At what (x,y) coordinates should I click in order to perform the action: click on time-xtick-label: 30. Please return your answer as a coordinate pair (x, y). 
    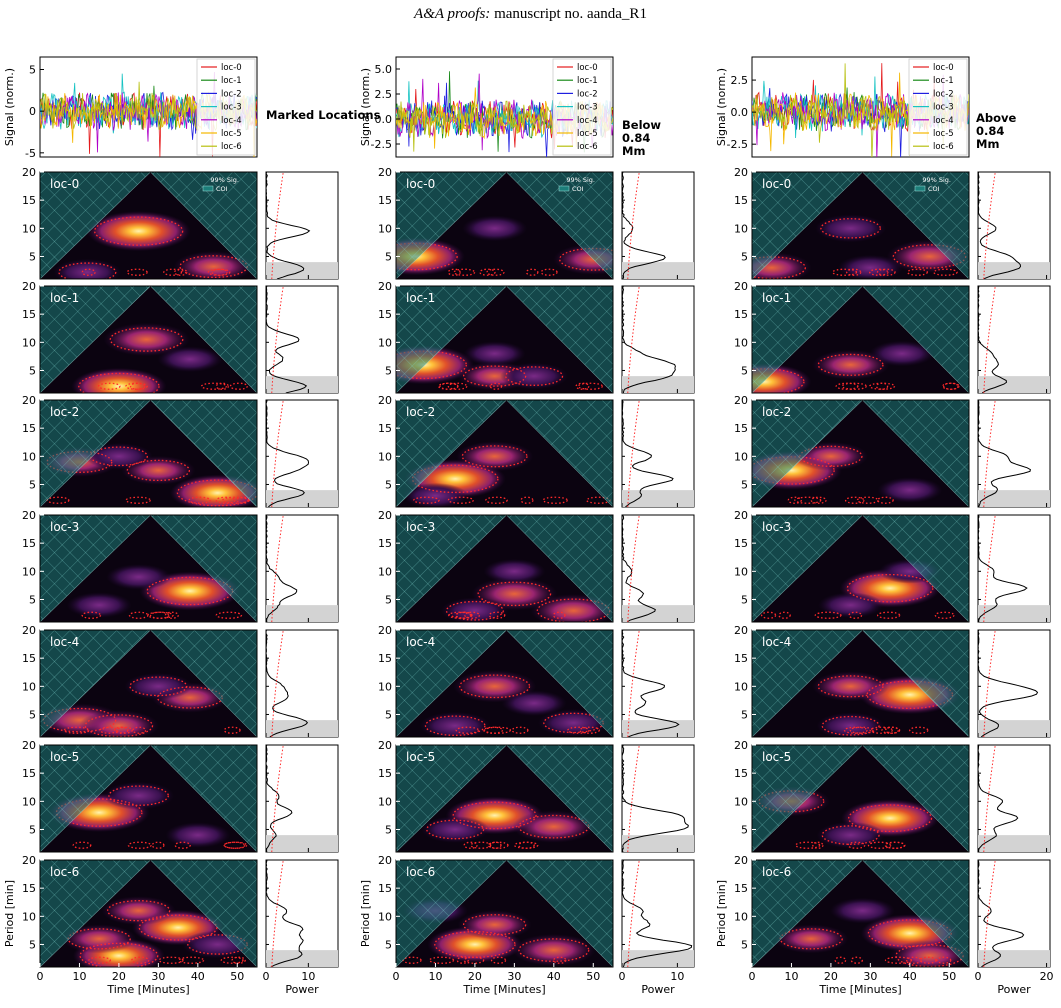
    Looking at the image, I should click on (158, 976).